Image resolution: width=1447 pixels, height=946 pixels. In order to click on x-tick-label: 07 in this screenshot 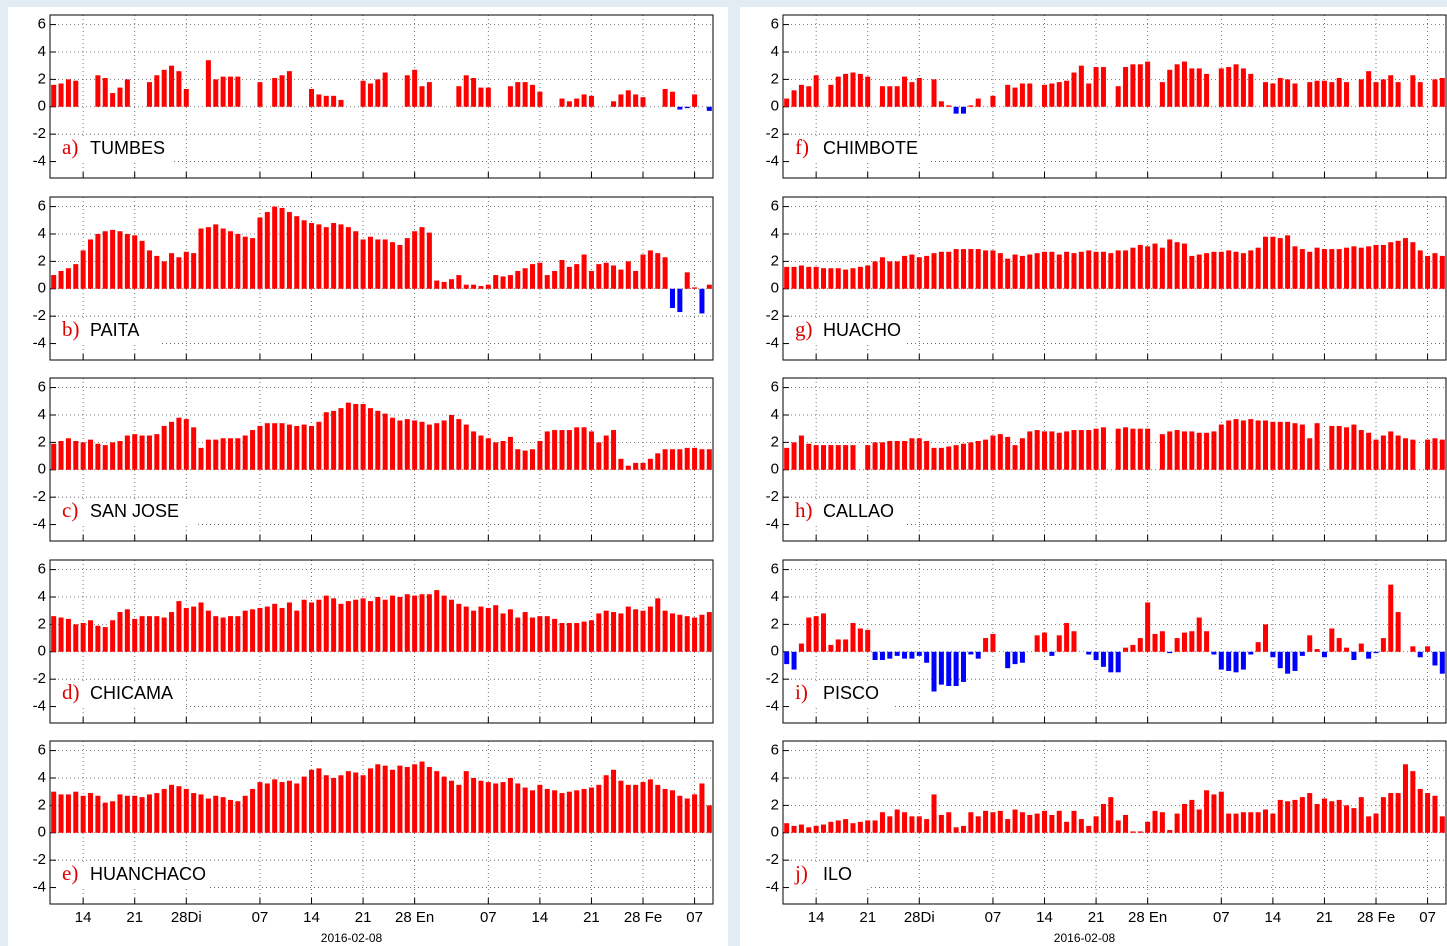, I will do `click(694, 917)`.